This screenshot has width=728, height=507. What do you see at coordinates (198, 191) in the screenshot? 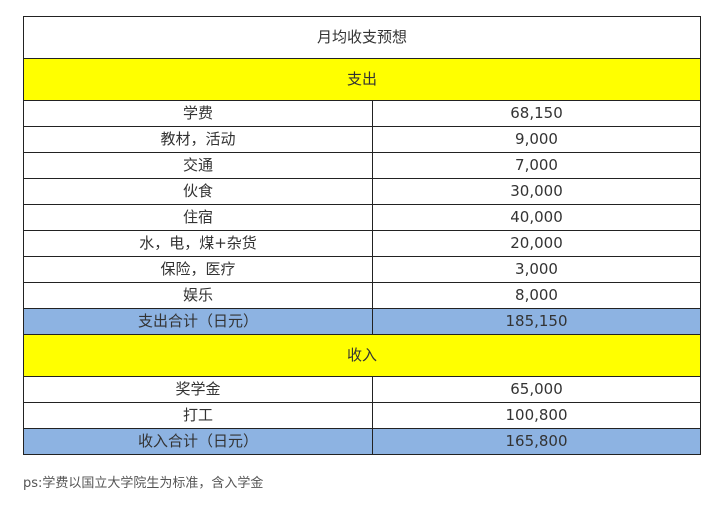
I see `expense-item: 伙食` at bounding box center [198, 191].